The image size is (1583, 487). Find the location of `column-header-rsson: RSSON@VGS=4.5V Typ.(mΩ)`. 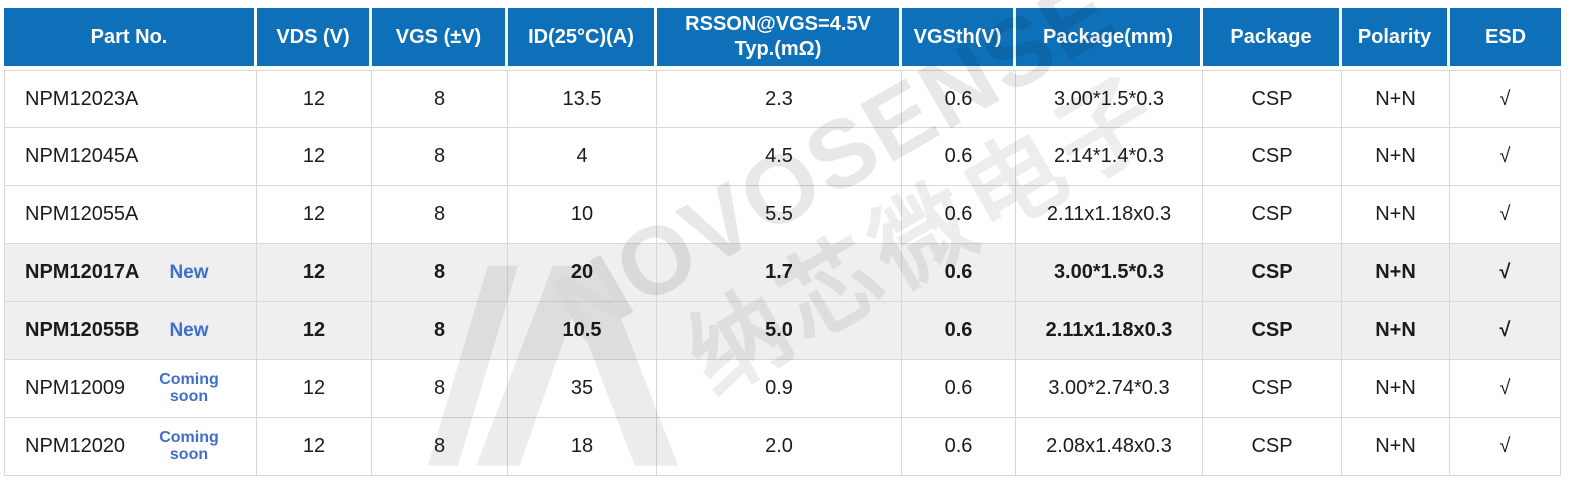

column-header-rsson: RSSON@VGS=4.5V Typ.(mΩ) is located at coordinates (779, 39).